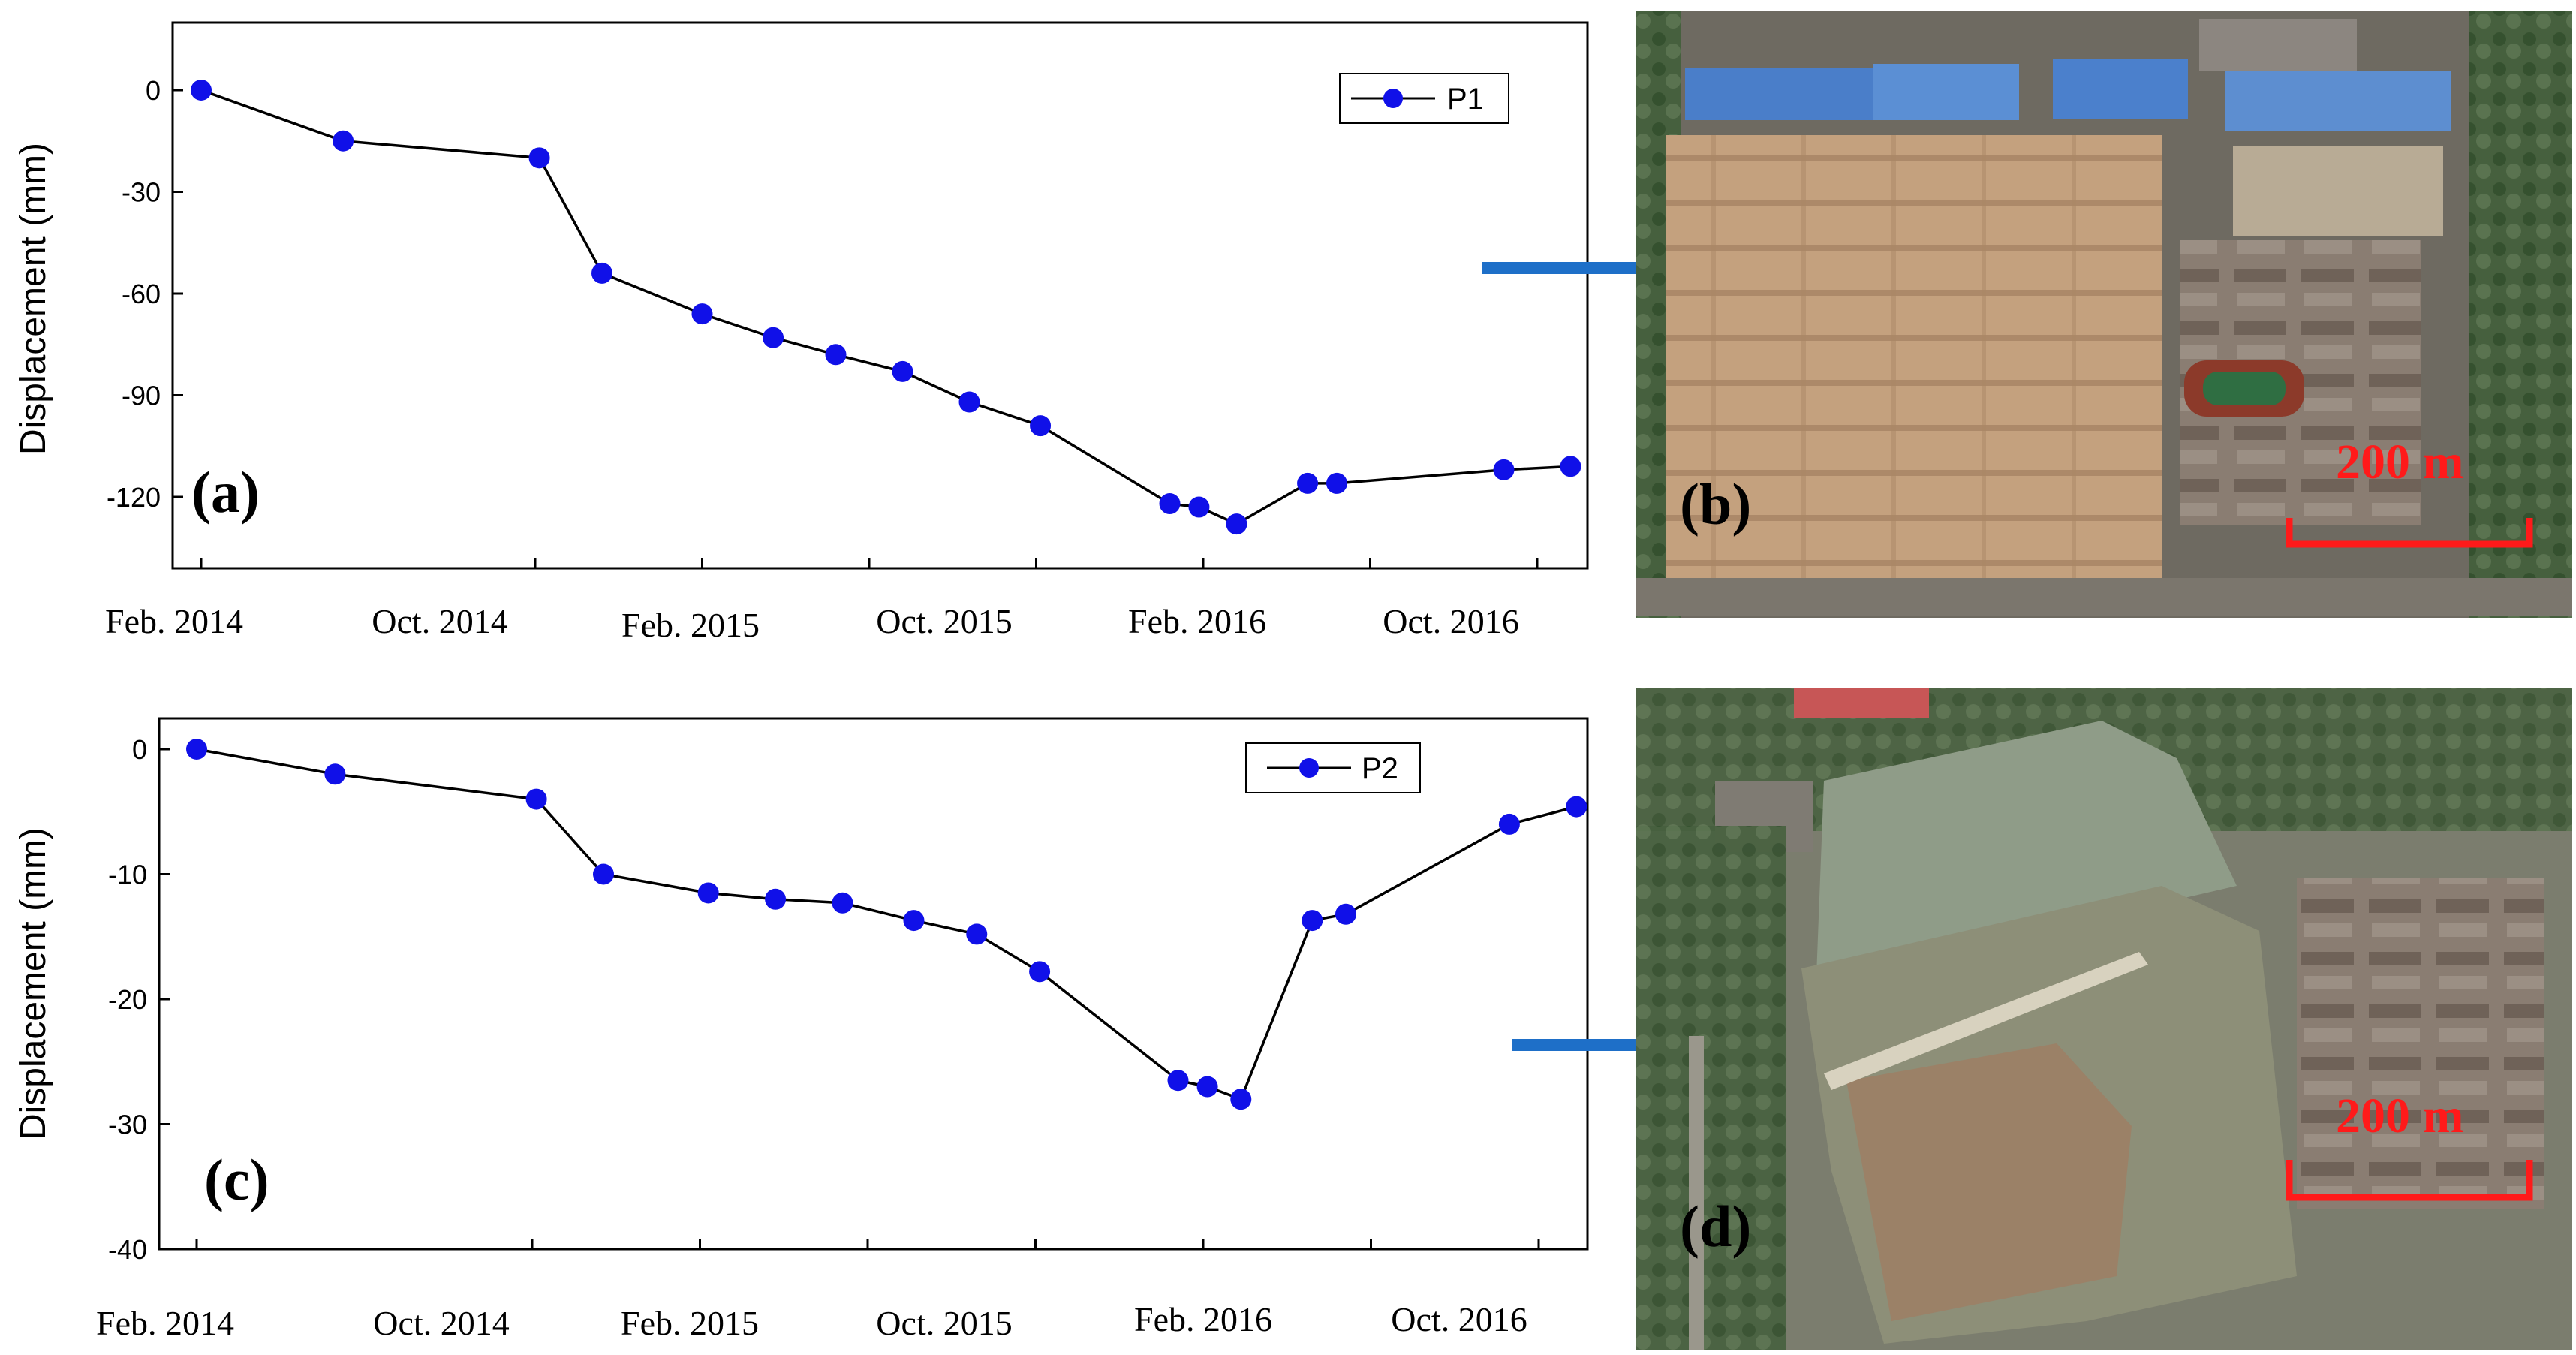 The image size is (2576, 1355). Describe the element at coordinates (127, 1249) in the screenshot. I see `y-tick-label: -40` at that location.